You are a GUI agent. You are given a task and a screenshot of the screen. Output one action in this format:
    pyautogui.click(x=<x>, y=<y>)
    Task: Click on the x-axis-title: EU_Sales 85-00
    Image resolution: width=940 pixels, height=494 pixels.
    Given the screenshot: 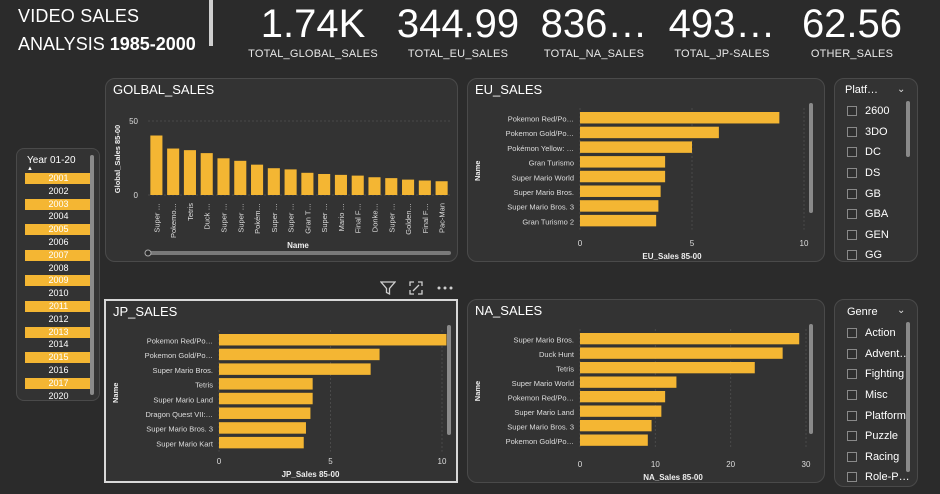 What is the action you would take?
    pyautogui.click(x=672, y=256)
    